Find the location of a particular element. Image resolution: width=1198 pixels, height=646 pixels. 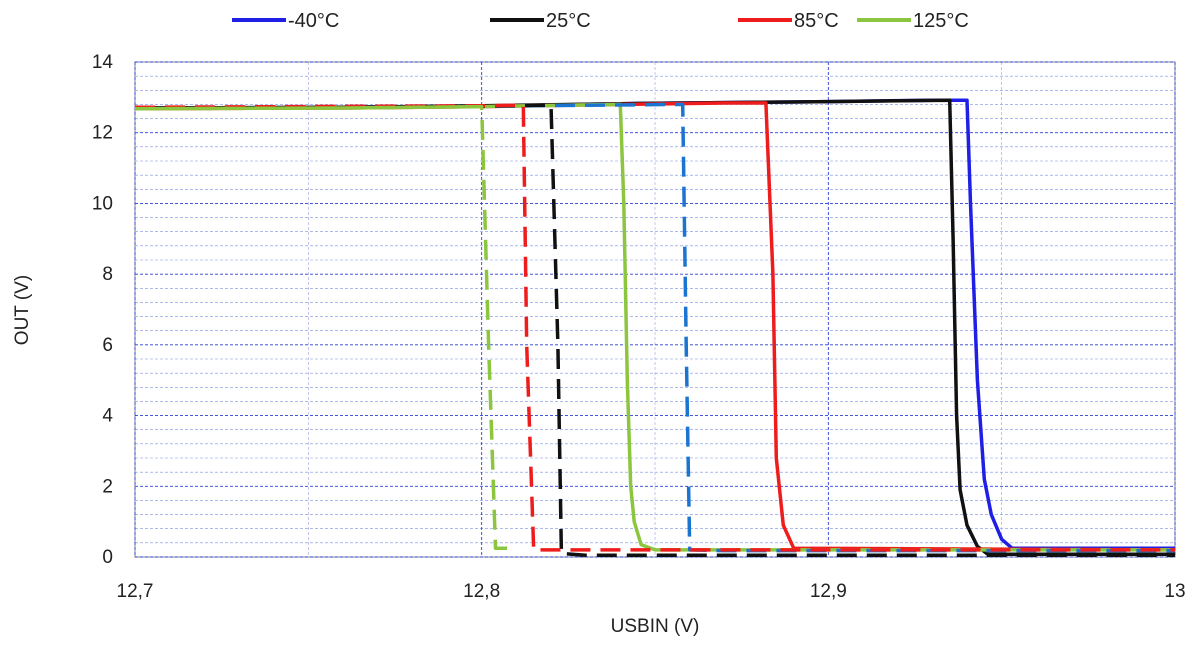

y-tick-label: 8 is located at coordinates (107, 274).